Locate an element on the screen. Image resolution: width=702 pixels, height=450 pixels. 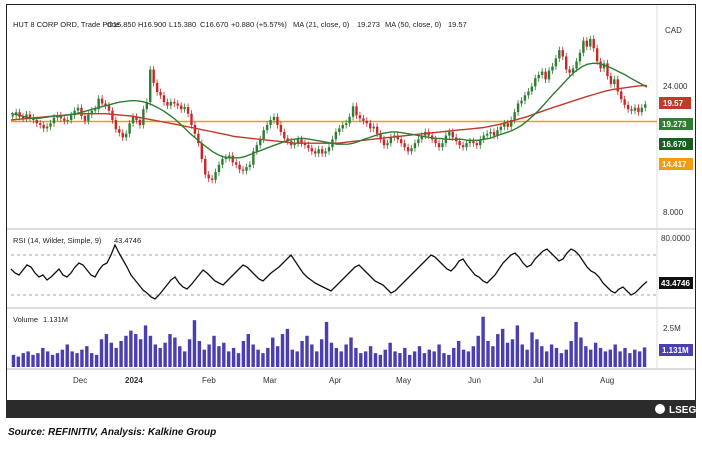
ma21-label: MA (21, close, 0) is located at coordinates (321, 24).